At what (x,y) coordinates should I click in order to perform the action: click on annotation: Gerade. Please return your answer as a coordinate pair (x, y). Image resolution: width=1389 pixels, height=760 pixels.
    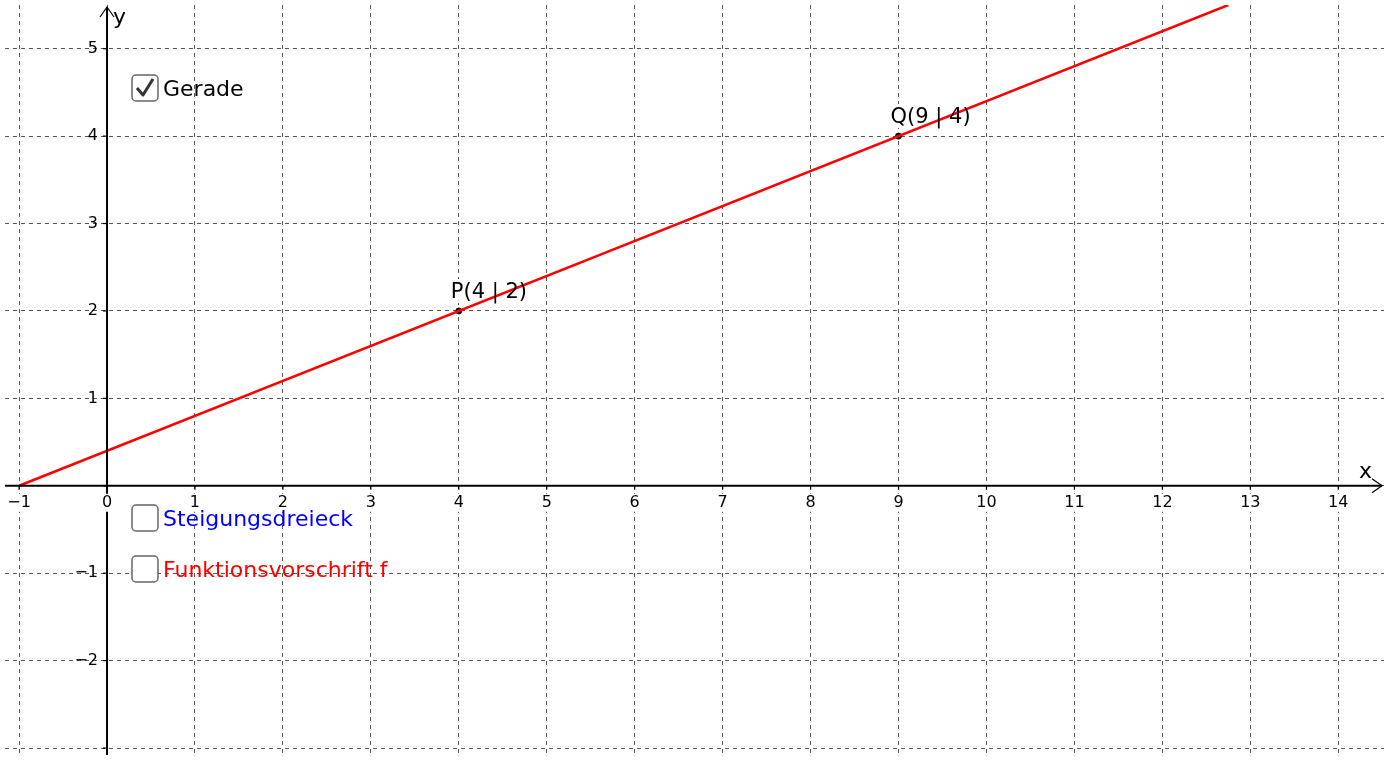
    Looking at the image, I should click on (203, 88).